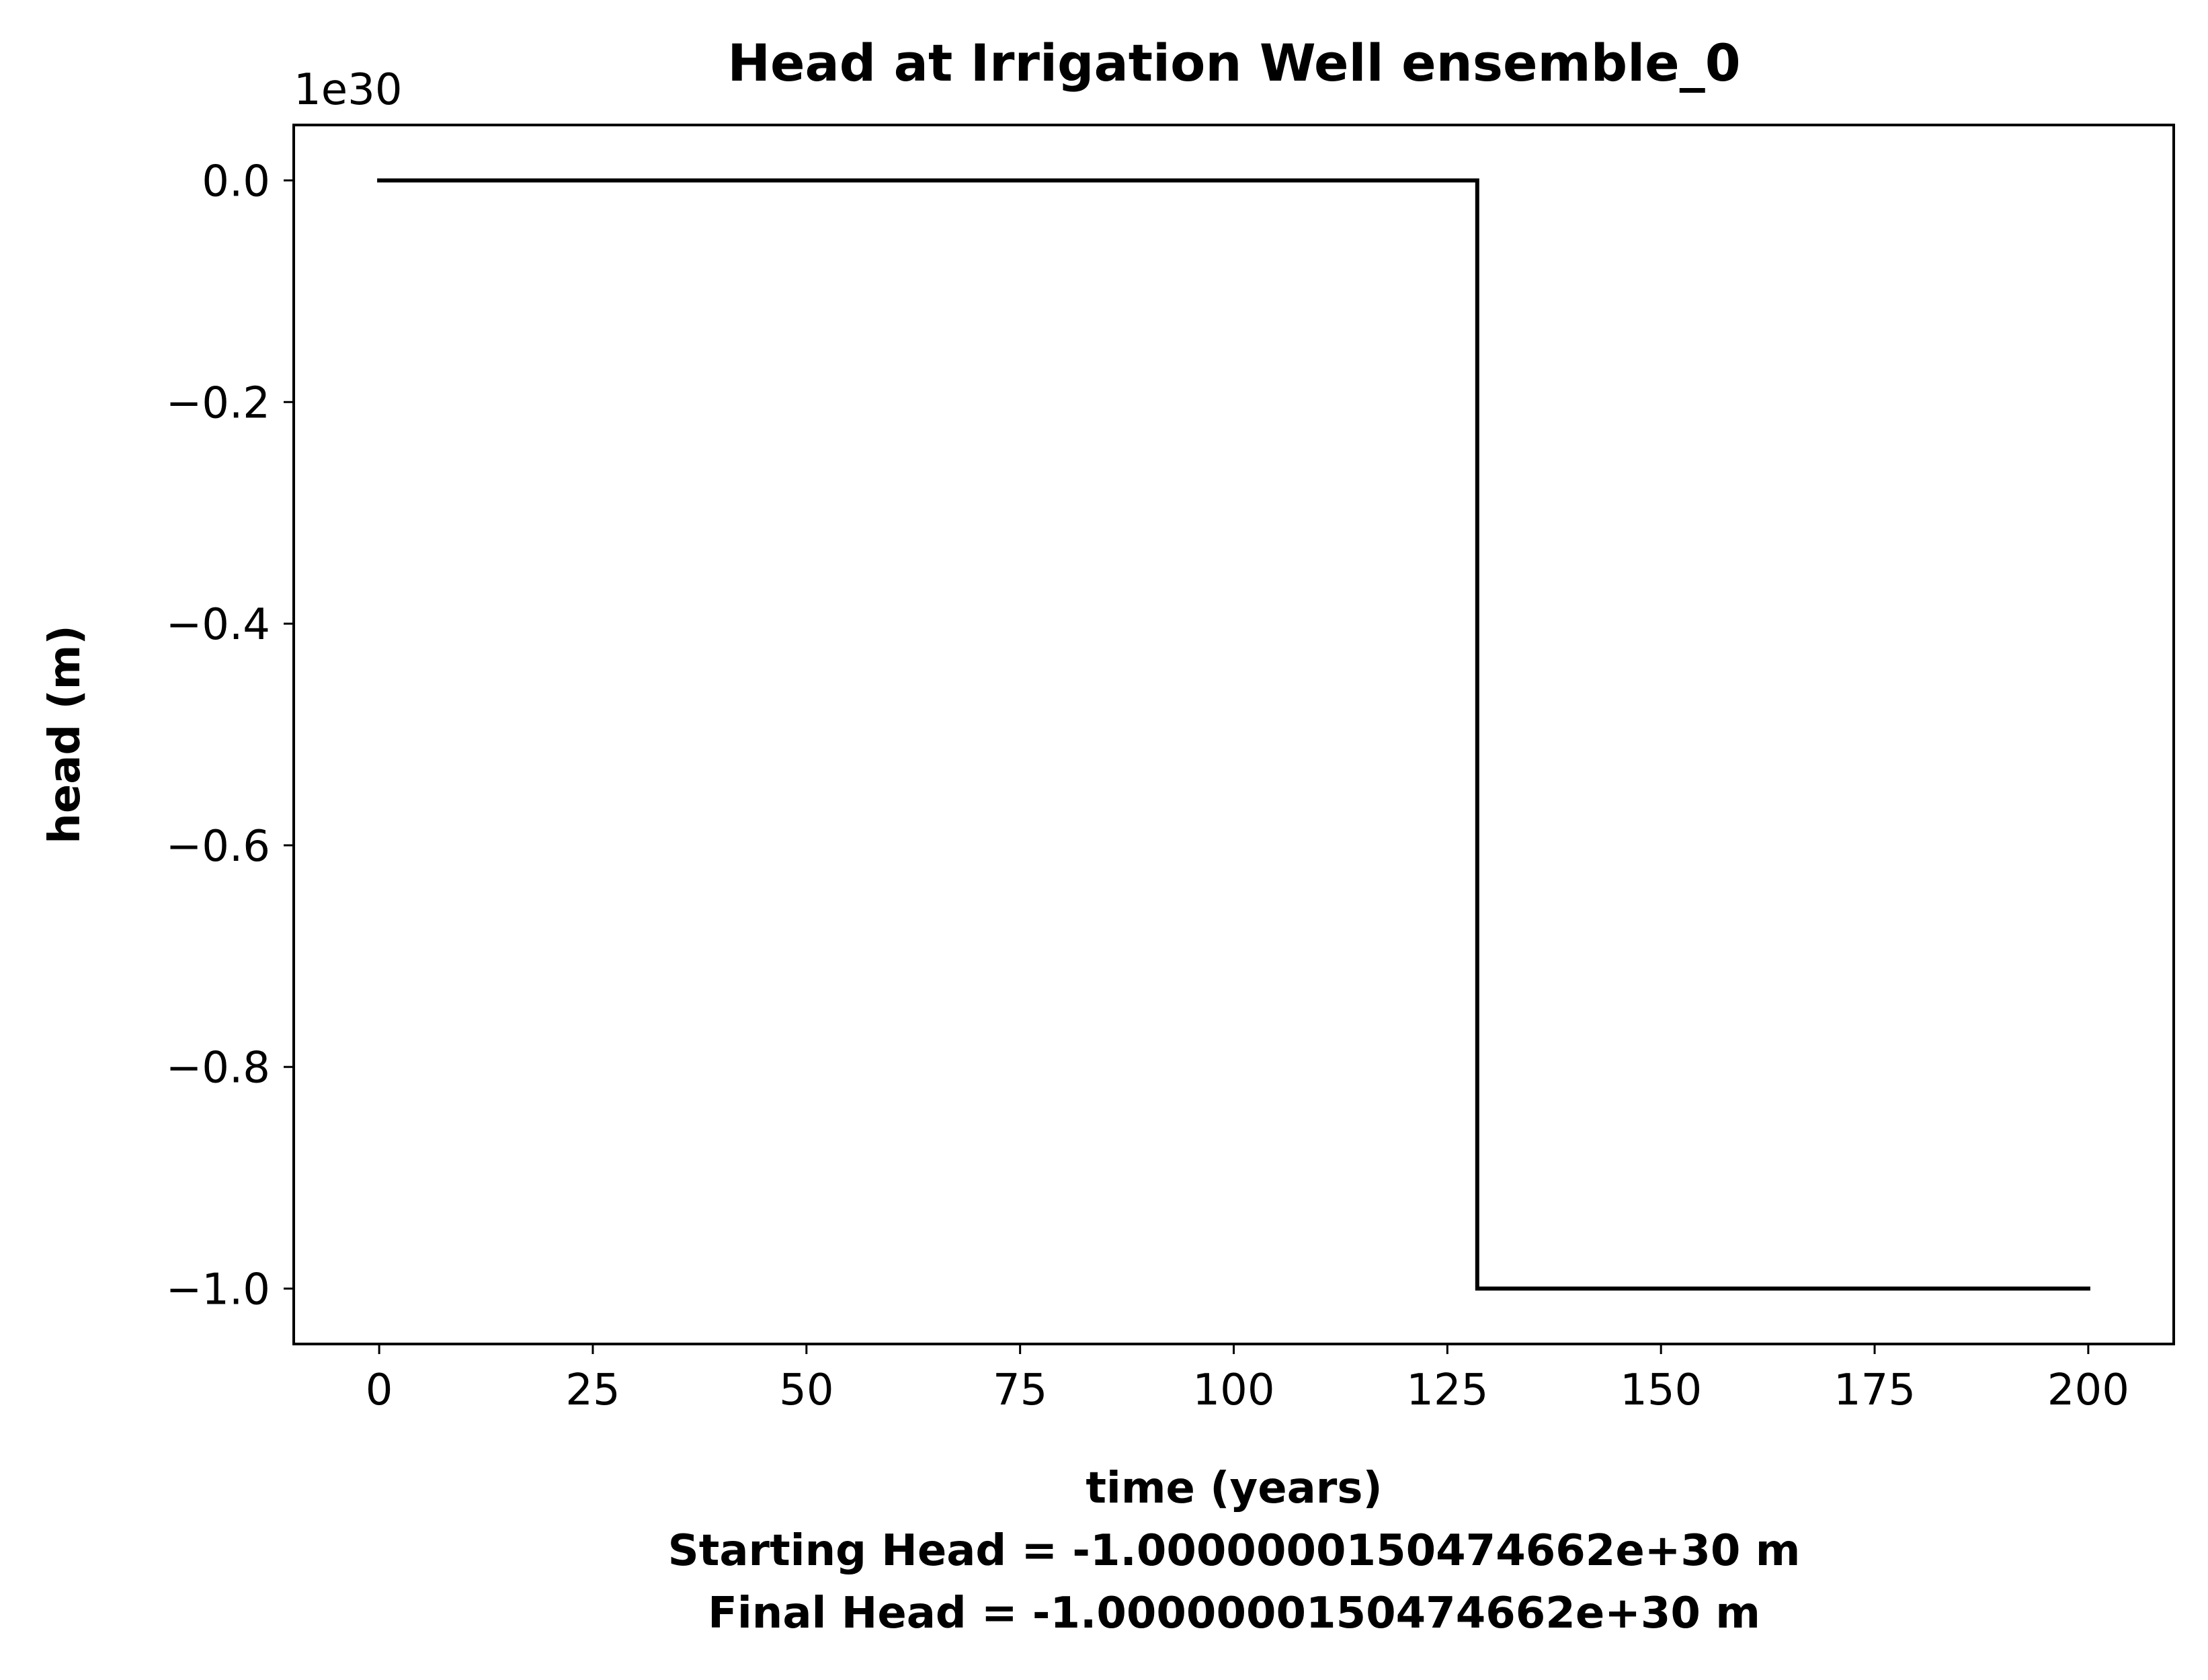  What do you see at coordinates (1875, 1390) in the screenshot?
I see `x-tick-label: 175` at bounding box center [1875, 1390].